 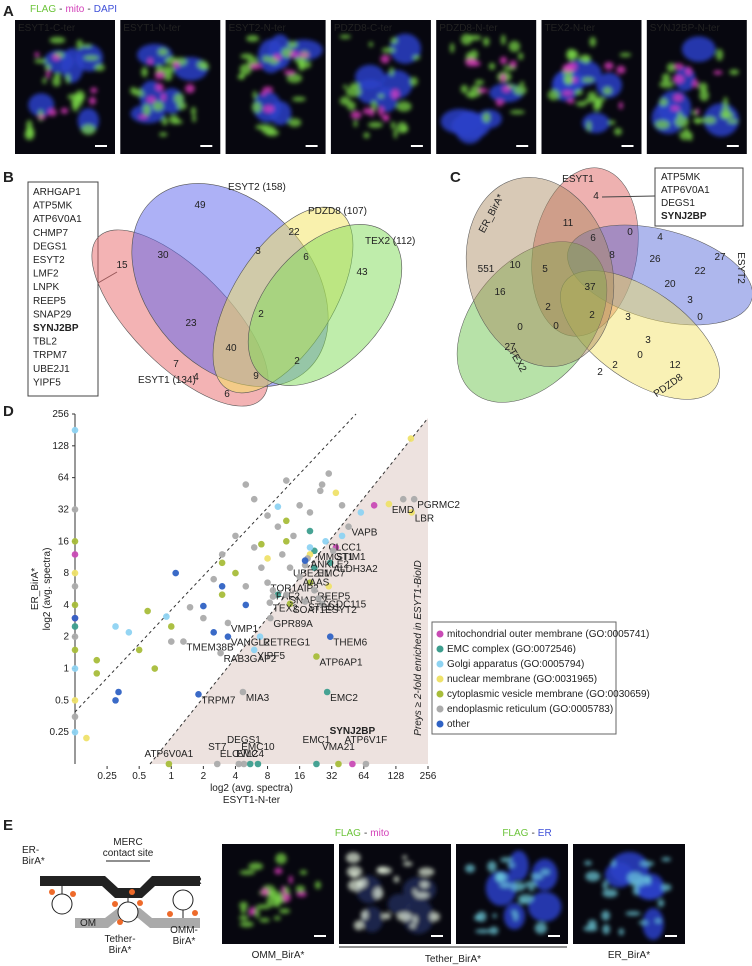 What do you see at coordinates (343, 604) in the screenshot?
I see `point-label: CCDC115` at bounding box center [343, 604].